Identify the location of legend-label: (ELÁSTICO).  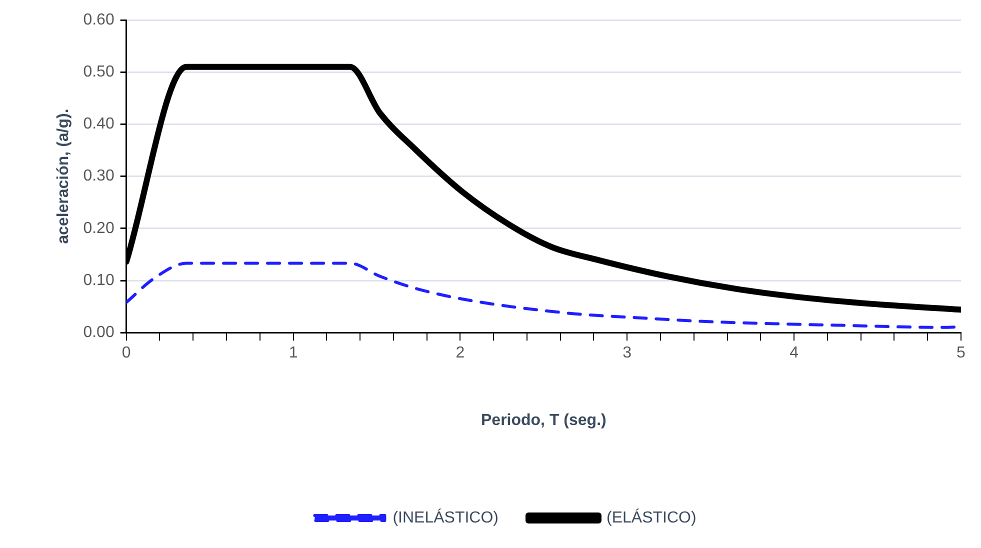
(651, 517).